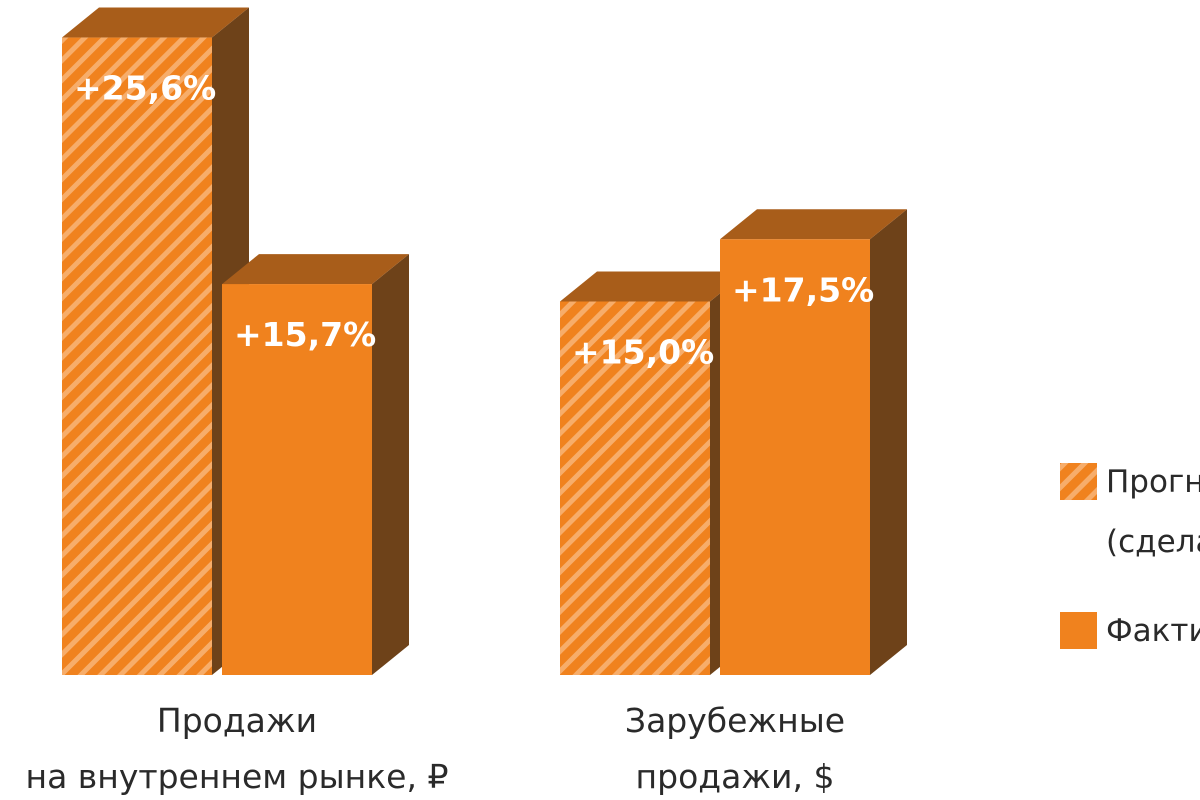 The image size is (1200, 800). Describe the element at coordinates (305, 334) in the screenshot. I see `value-label: +15,7%` at that location.